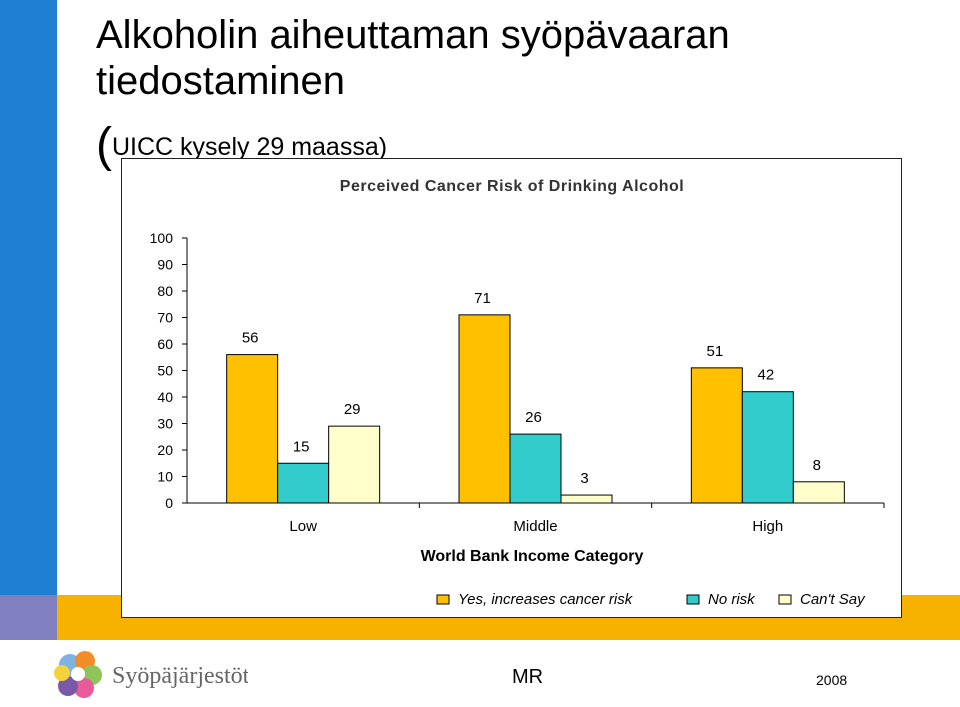 Image resolution: width=960 pixels, height=707 pixels. What do you see at coordinates (250, 338) in the screenshot?
I see `data-label: 56` at bounding box center [250, 338].